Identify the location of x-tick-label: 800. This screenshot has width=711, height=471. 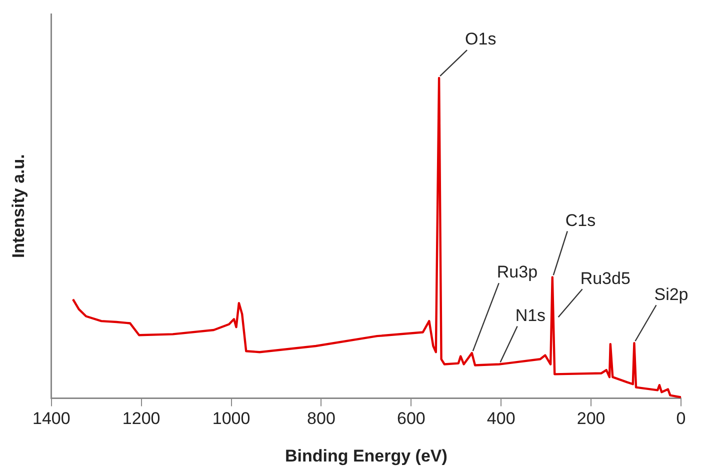
(321, 418).